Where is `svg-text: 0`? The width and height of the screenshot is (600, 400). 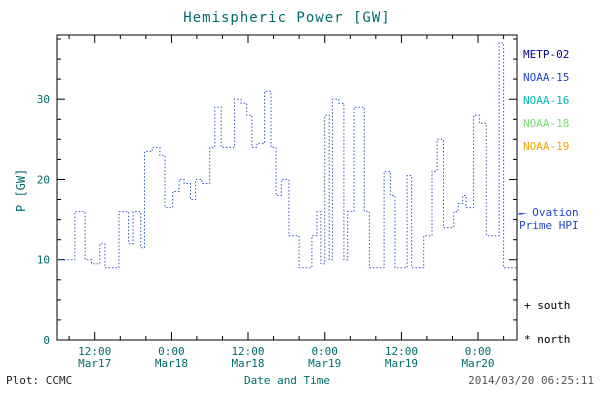 svg-text: 0 is located at coordinates (46, 340).